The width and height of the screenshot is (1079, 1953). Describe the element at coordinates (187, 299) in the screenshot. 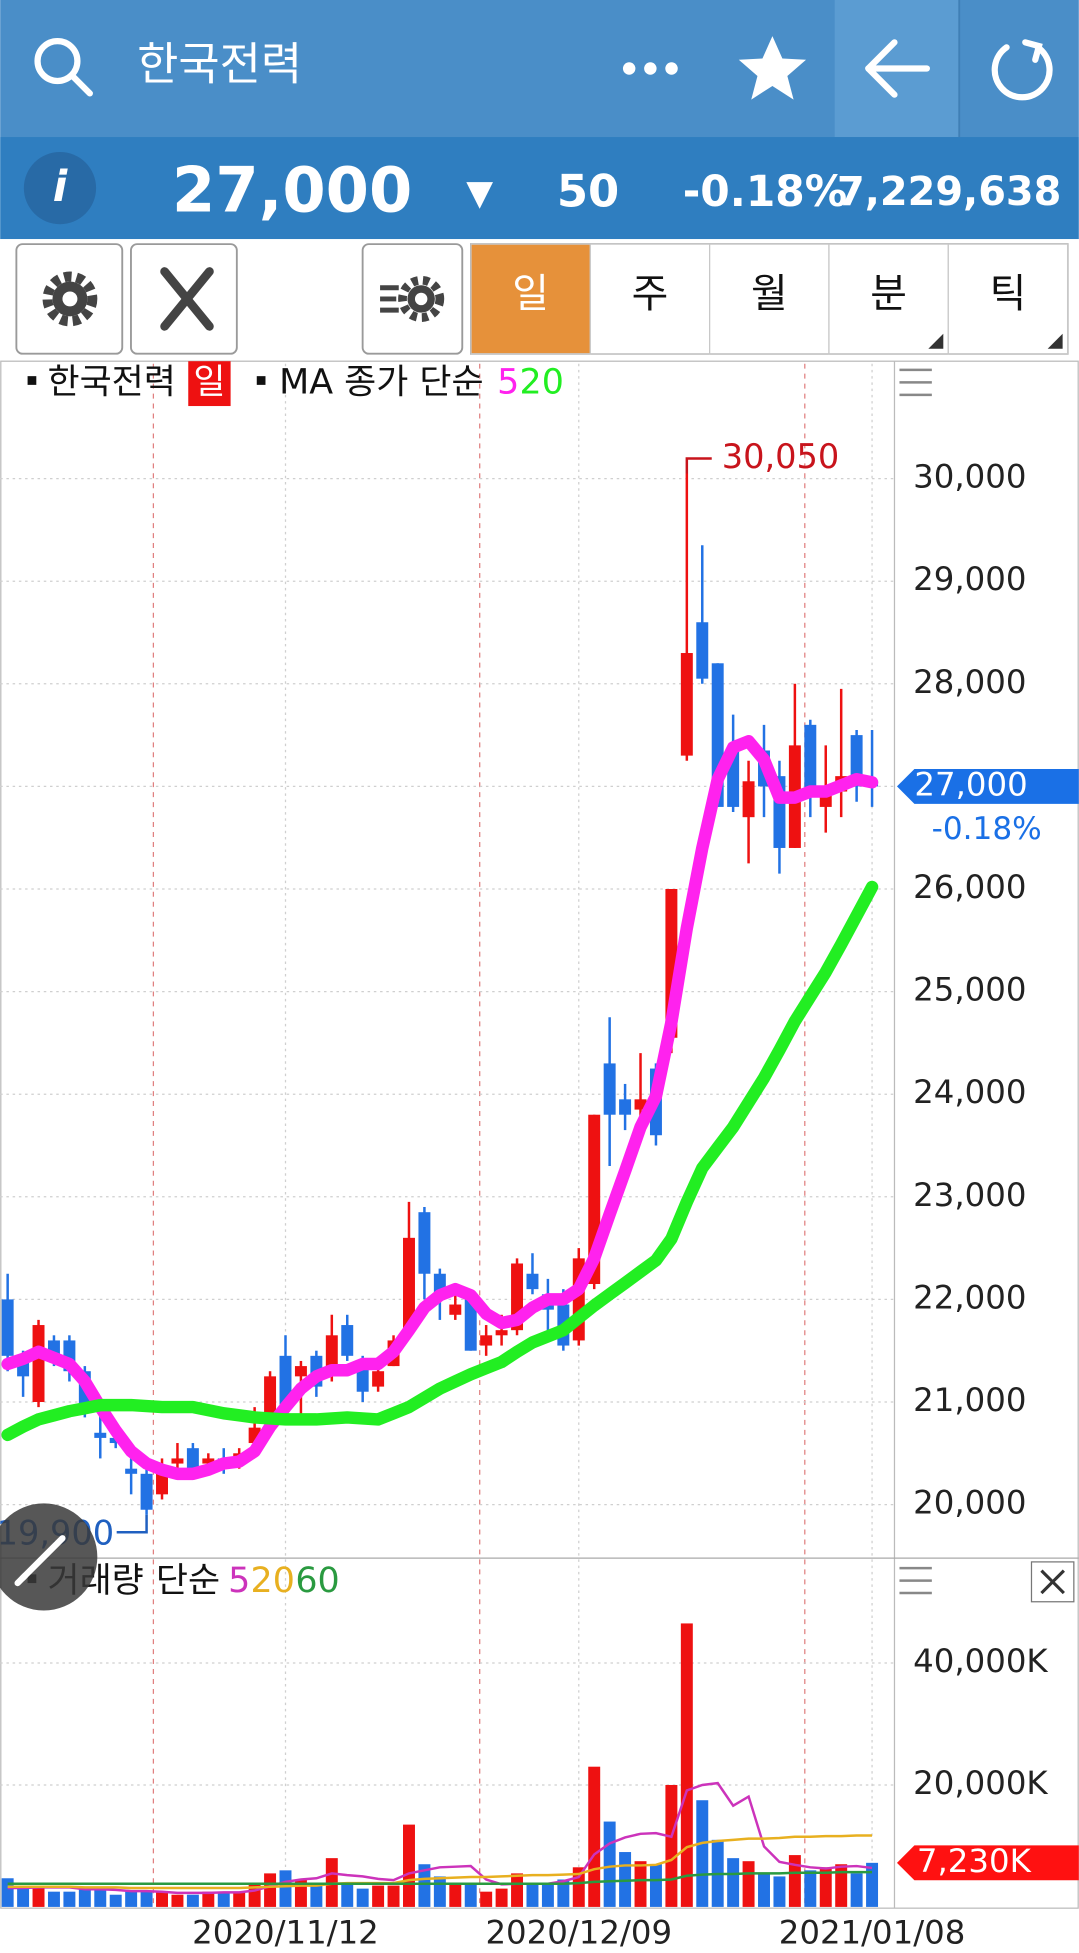

I see `tools-icon` at that location.